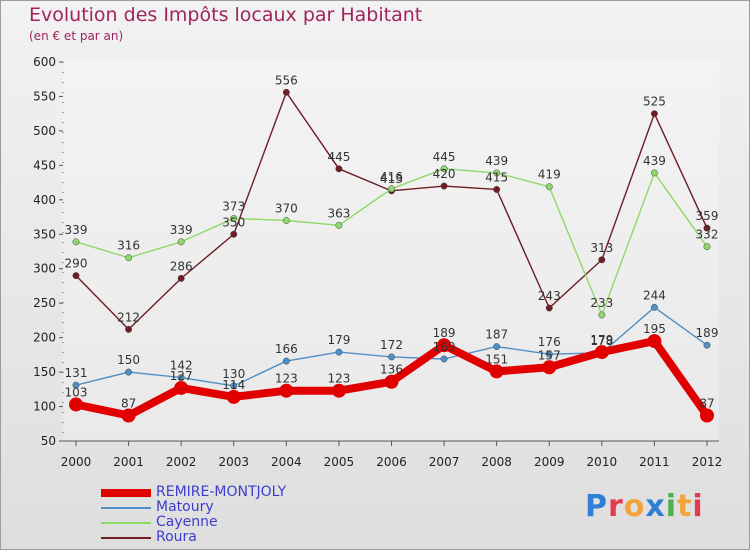 The height and width of the screenshot is (551, 750). I want to click on data-label: 290, so click(76, 264).